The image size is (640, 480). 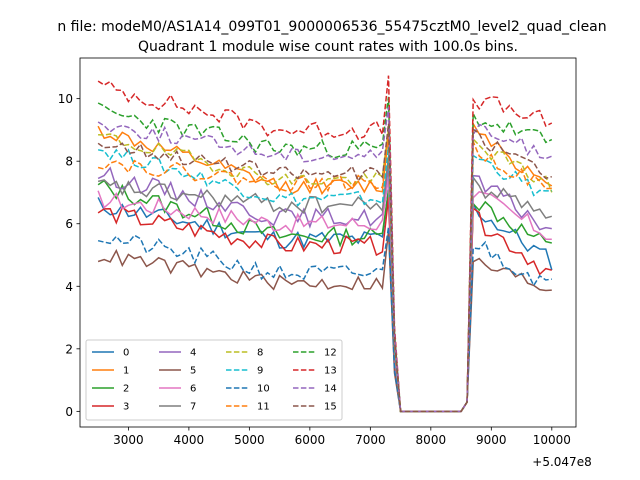 What do you see at coordinates (126, 407) in the screenshot?
I see `legend-label-3: 3` at bounding box center [126, 407].